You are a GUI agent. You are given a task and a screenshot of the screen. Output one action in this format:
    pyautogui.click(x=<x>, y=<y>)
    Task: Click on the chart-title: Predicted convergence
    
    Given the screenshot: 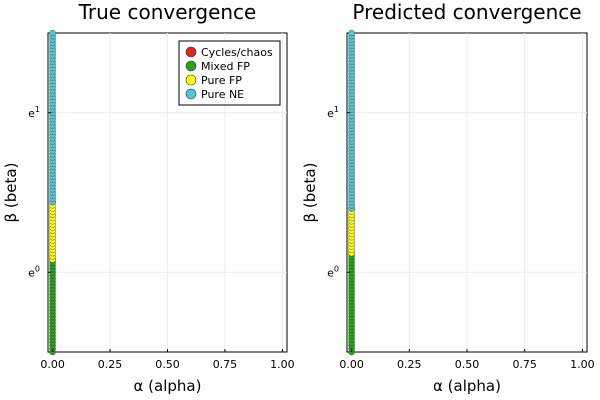 What is the action you would take?
    pyautogui.click(x=466, y=12)
    